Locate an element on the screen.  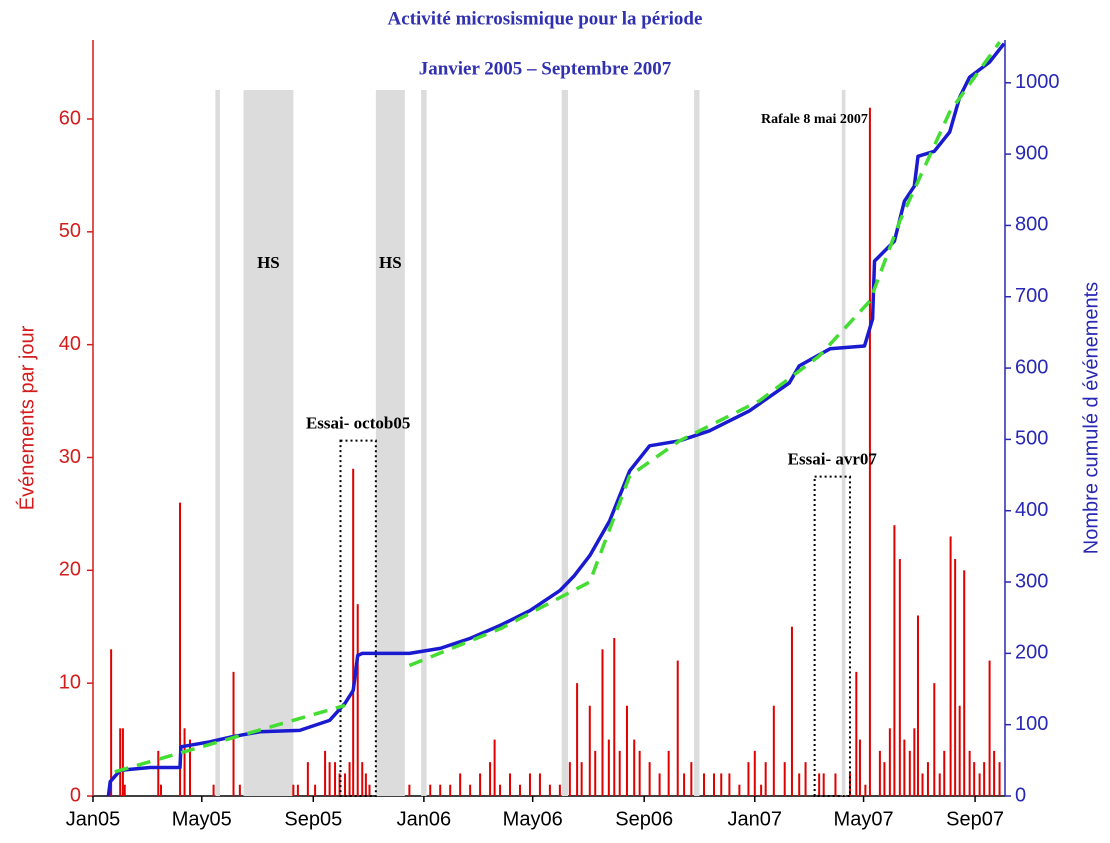
y2-tick-label: 200 is located at coordinates (1031, 653).